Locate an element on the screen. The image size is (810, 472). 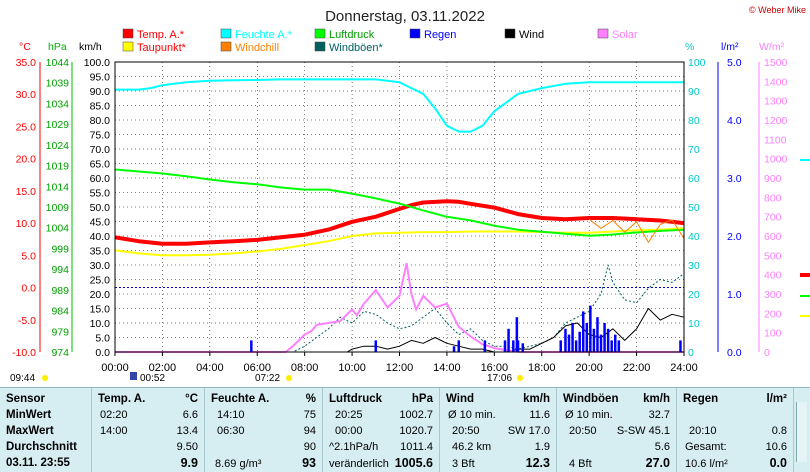
x-tick-label: 22:00 is located at coordinates (637, 368).